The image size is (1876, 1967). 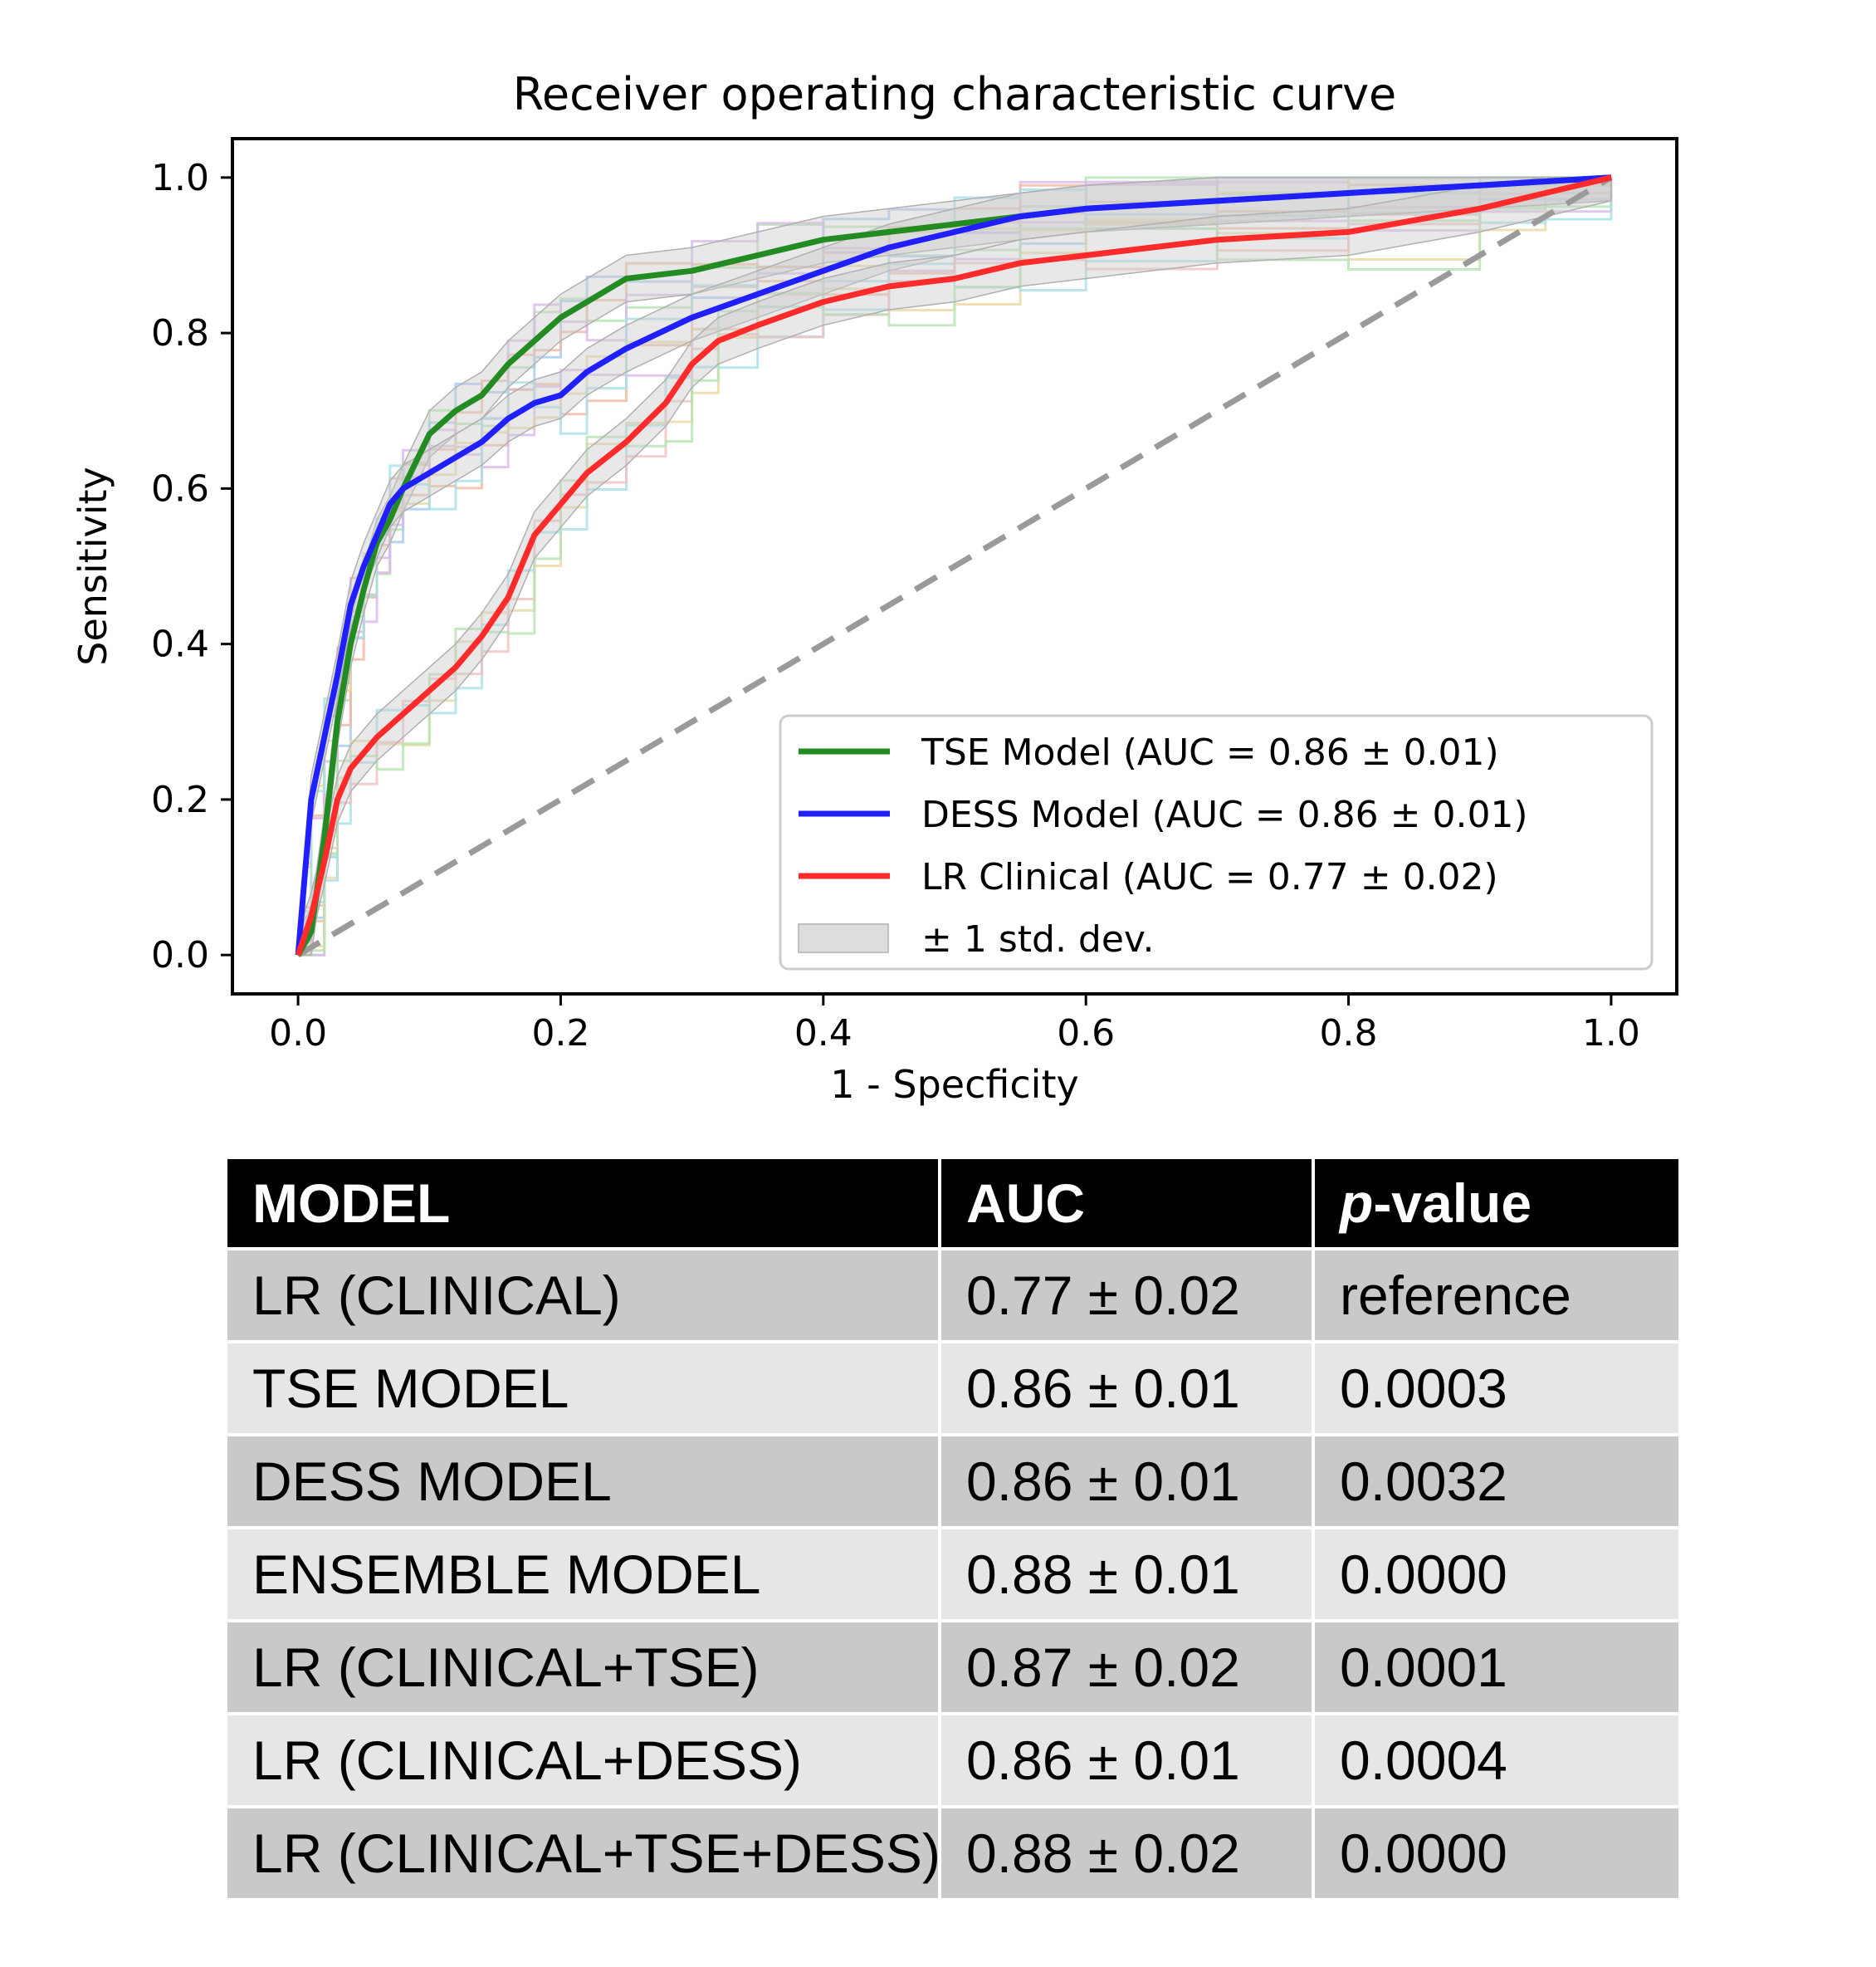 What do you see at coordinates (582, 1388) in the screenshot?
I see `cell-model: TSE MODEL` at bounding box center [582, 1388].